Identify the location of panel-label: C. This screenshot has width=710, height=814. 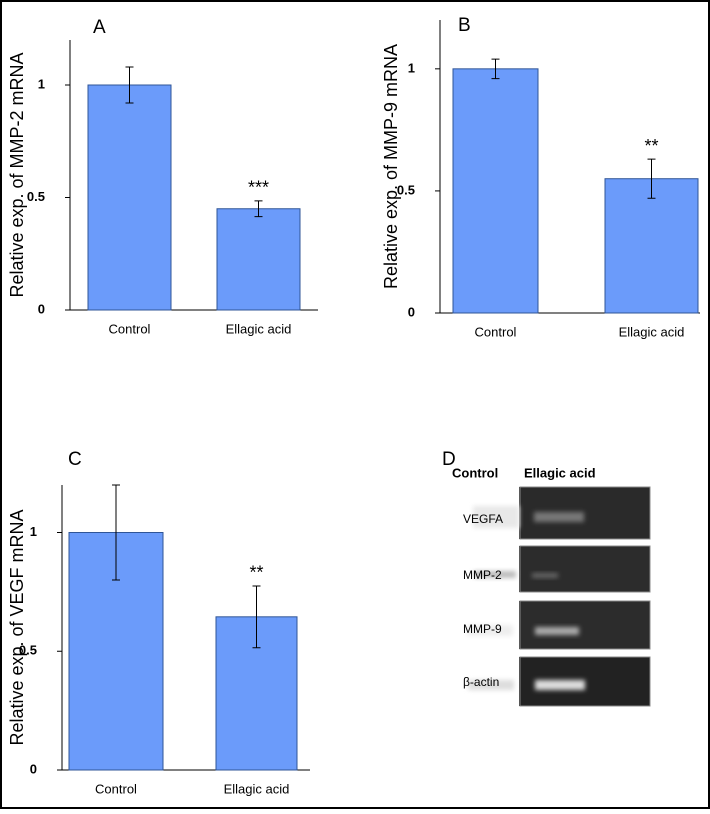
(75, 459).